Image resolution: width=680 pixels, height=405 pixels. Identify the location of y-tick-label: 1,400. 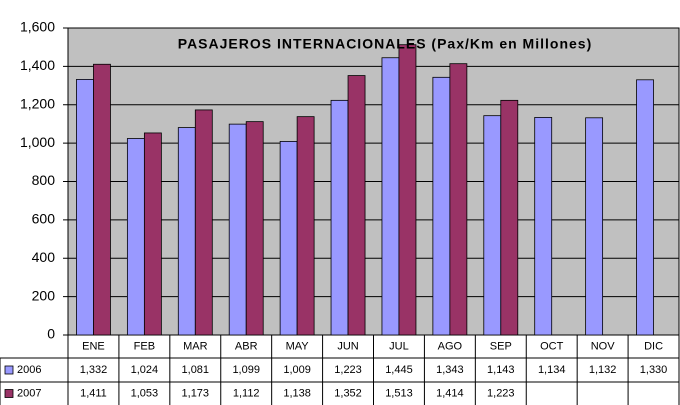
(37, 65).